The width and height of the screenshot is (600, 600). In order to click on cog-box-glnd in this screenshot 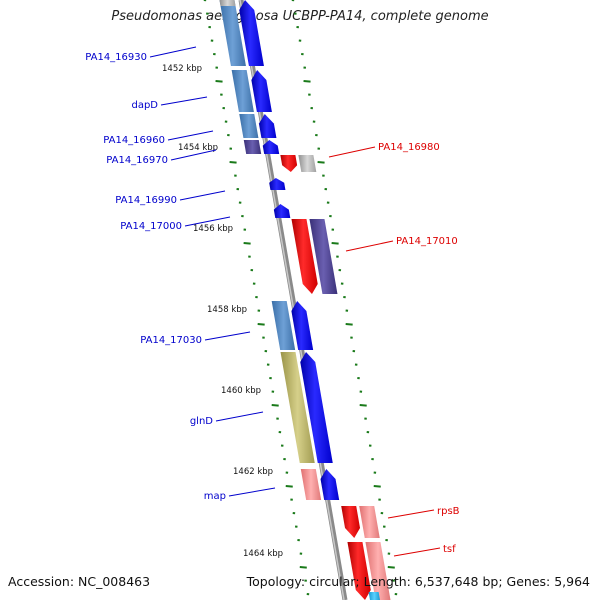, I will do `click(297, 407)`.